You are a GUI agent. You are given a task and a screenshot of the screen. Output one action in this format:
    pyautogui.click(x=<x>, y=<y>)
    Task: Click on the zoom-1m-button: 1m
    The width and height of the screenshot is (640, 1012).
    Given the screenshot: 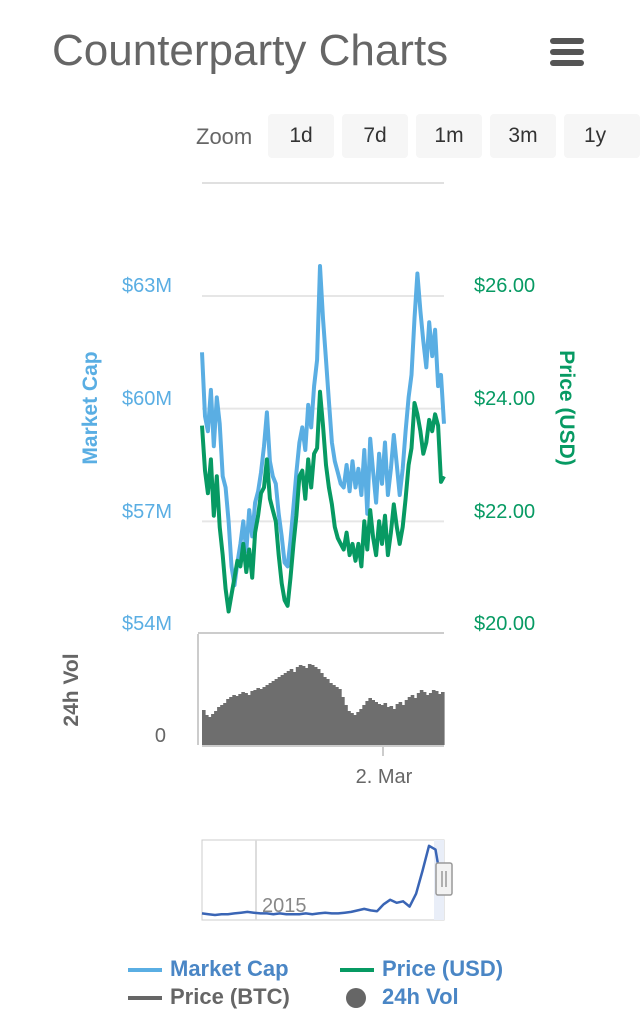 What is the action you would take?
    pyautogui.click(x=449, y=136)
    